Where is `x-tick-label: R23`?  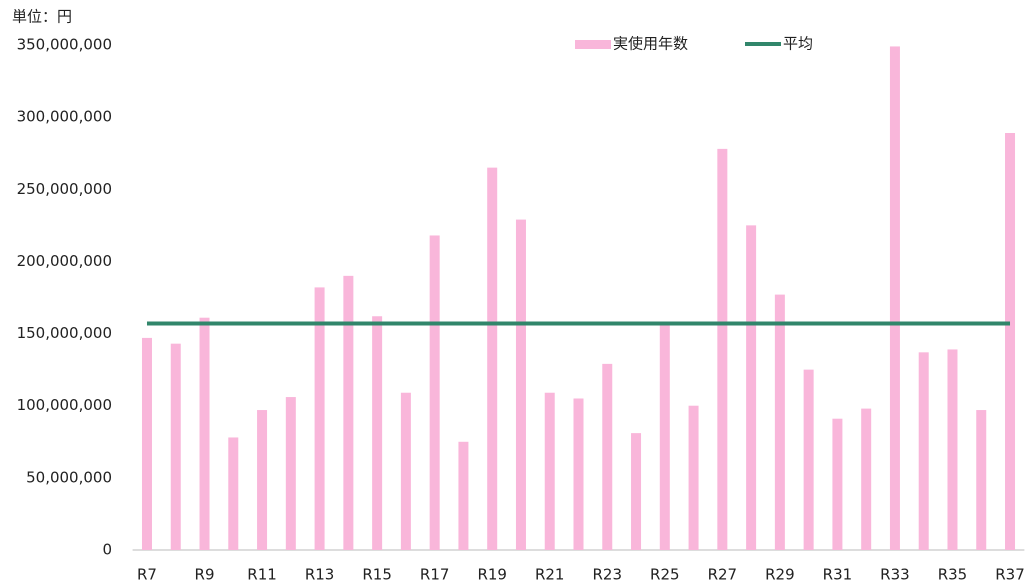
x-tick-label: R23 is located at coordinates (608, 575).